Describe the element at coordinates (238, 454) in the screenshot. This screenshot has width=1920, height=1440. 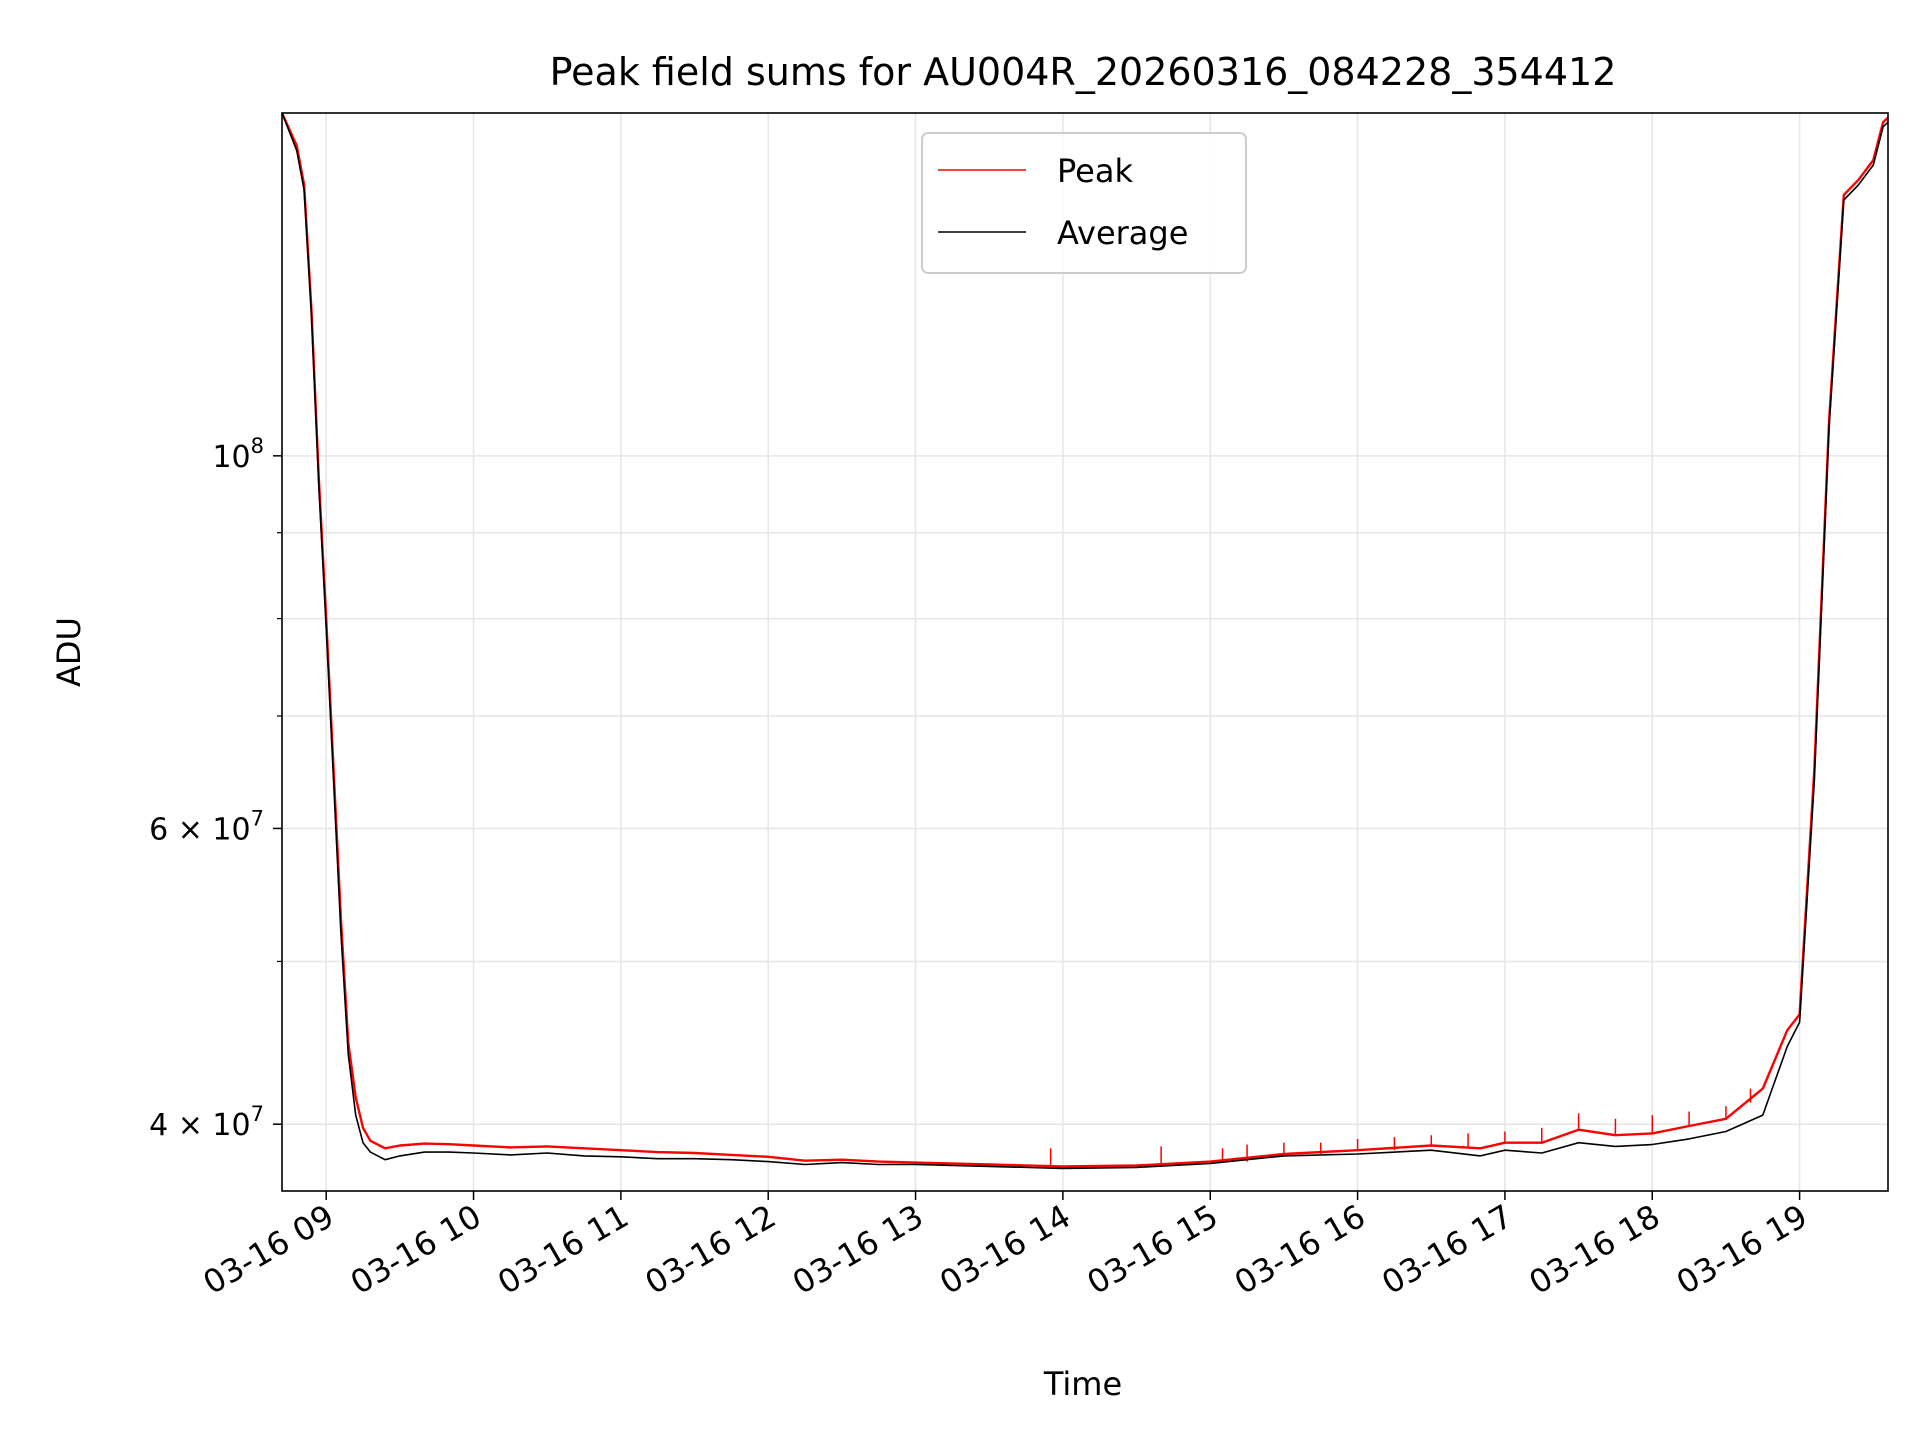
I see `y-tick-label: 108` at that location.